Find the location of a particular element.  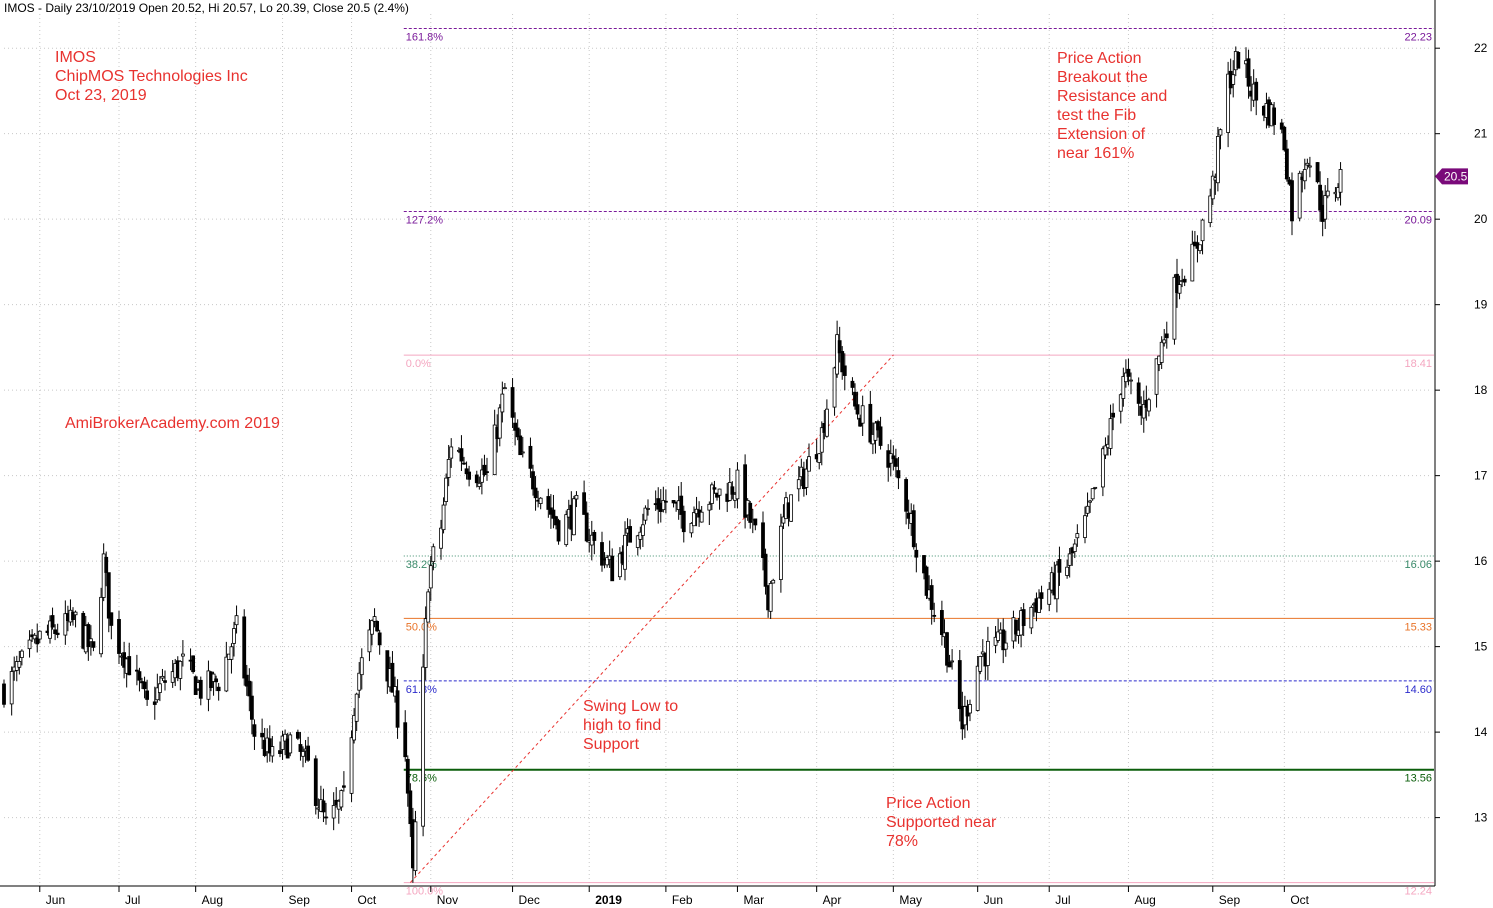

x-tick-label: Sep is located at coordinates (1230, 900).